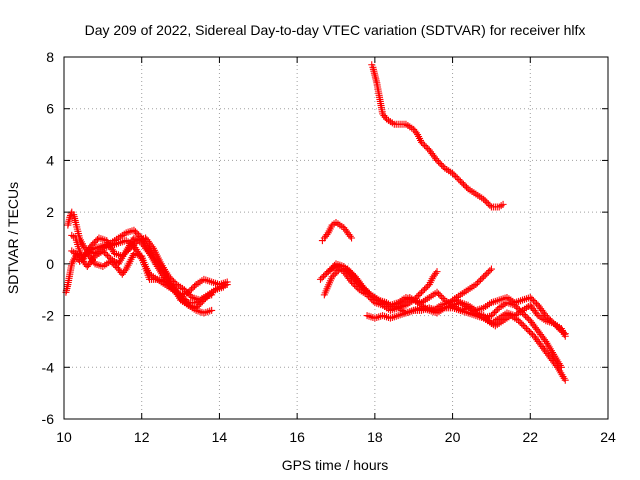 The image size is (640, 480). What do you see at coordinates (437, 136) in the screenshot?
I see `series-sat-m` at bounding box center [437, 136].